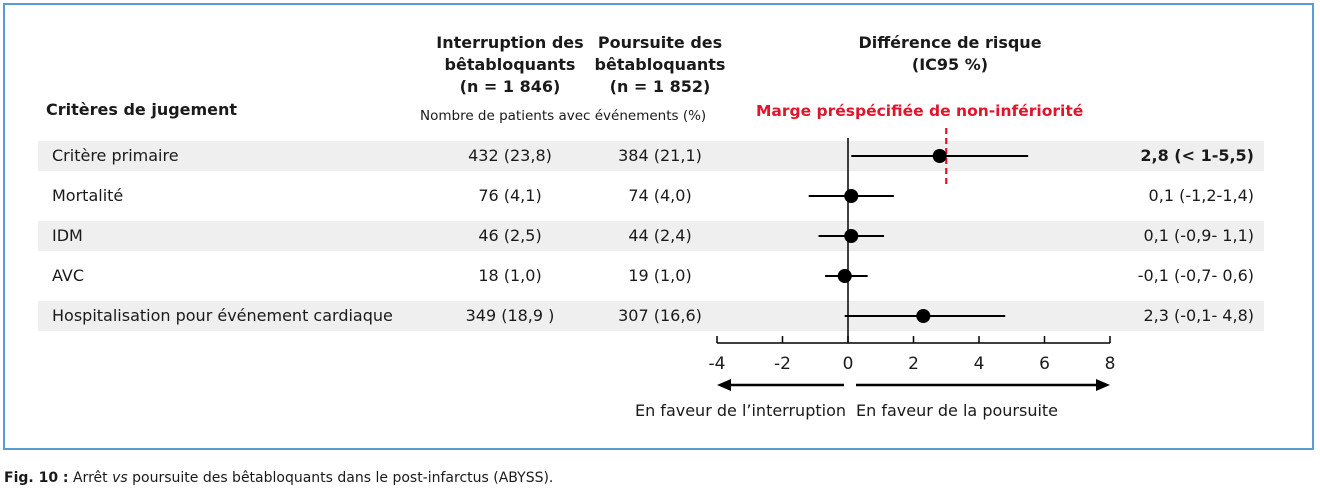  Describe the element at coordinates (660, 235) in the screenshot. I see `row-col2-2: 44 (2,4)` at that location.